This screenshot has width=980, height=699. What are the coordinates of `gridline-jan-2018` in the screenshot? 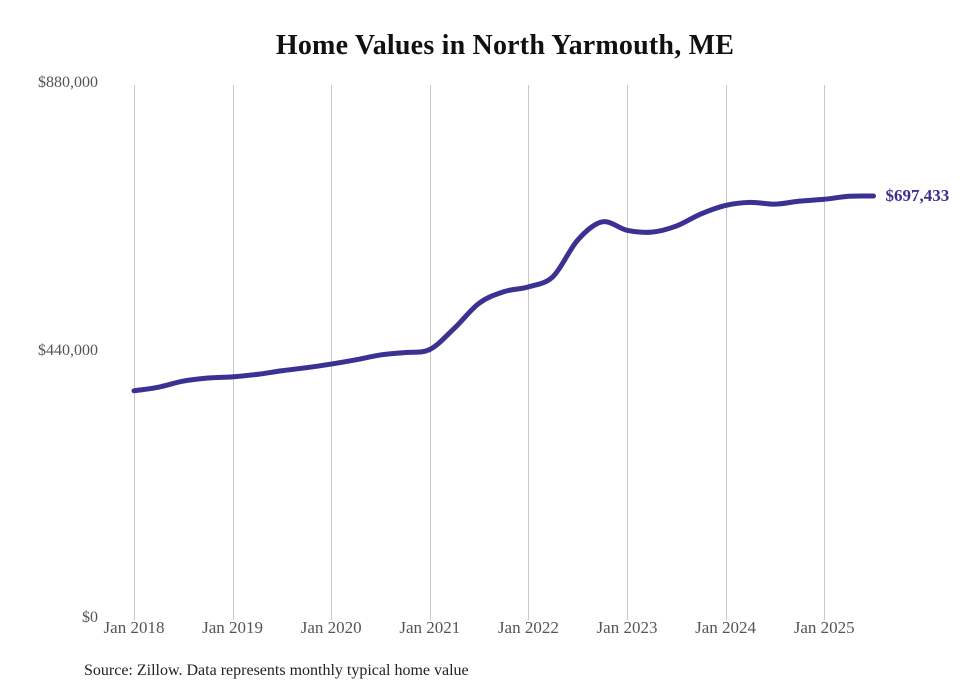 It's located at (134, 352).